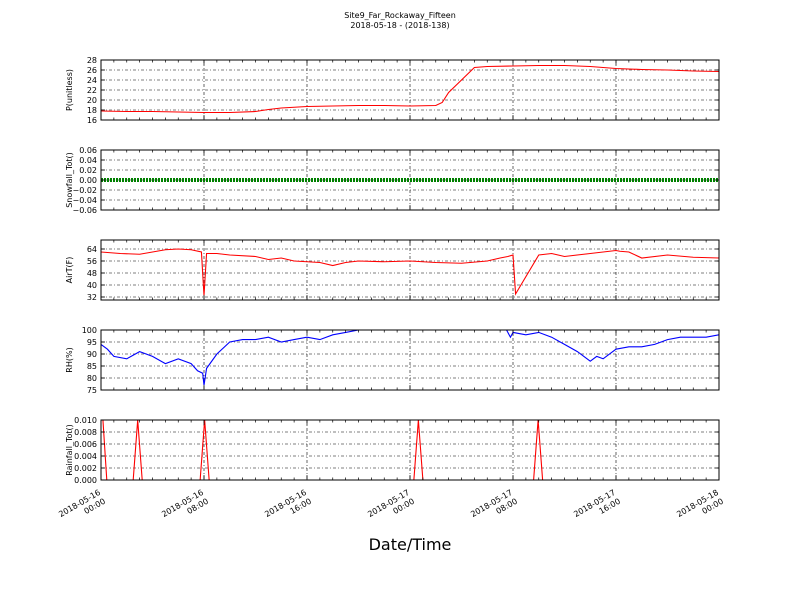  What do you see at coordinates (85, 420) in the screenshot?
I see `y-tick-label: 0.010` at bounding box center [85, 420].